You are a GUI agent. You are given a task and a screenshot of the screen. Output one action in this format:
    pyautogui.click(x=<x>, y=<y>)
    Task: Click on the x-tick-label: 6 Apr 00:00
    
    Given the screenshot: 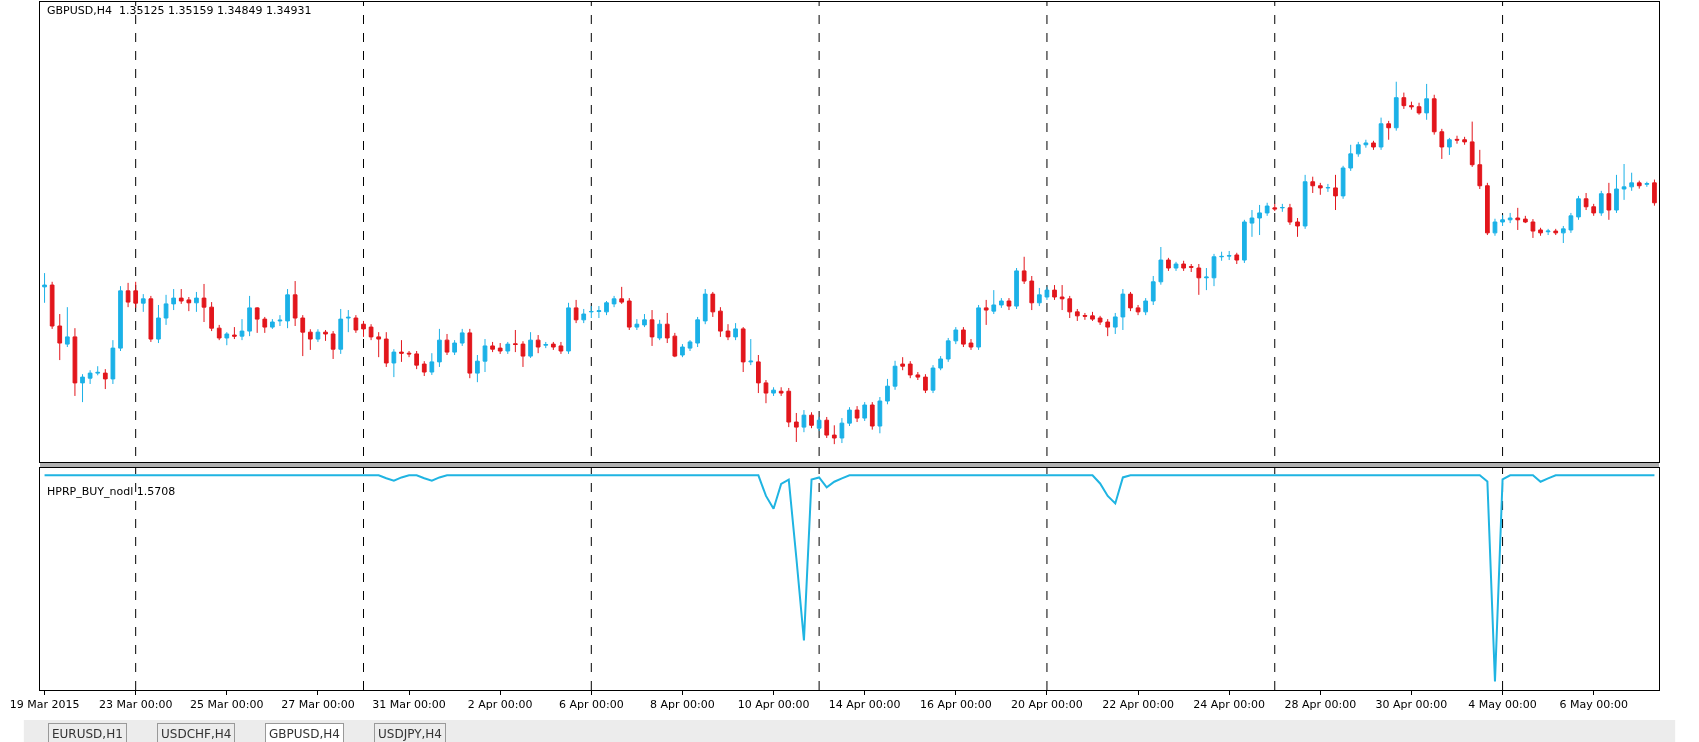 What is the action you would take?
    pyautogui.click(x=591, y=705)
    